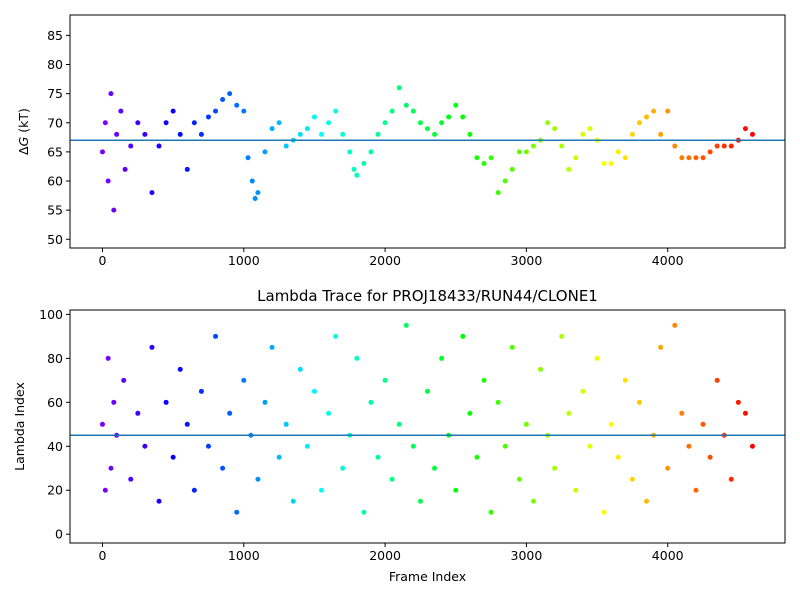 This screenshot has height=600, width=800. What do you see at coordinates (51, 314) in the screenshot?
I see `lambda-y-tick-label: 100` at bounding box center [51, 314].